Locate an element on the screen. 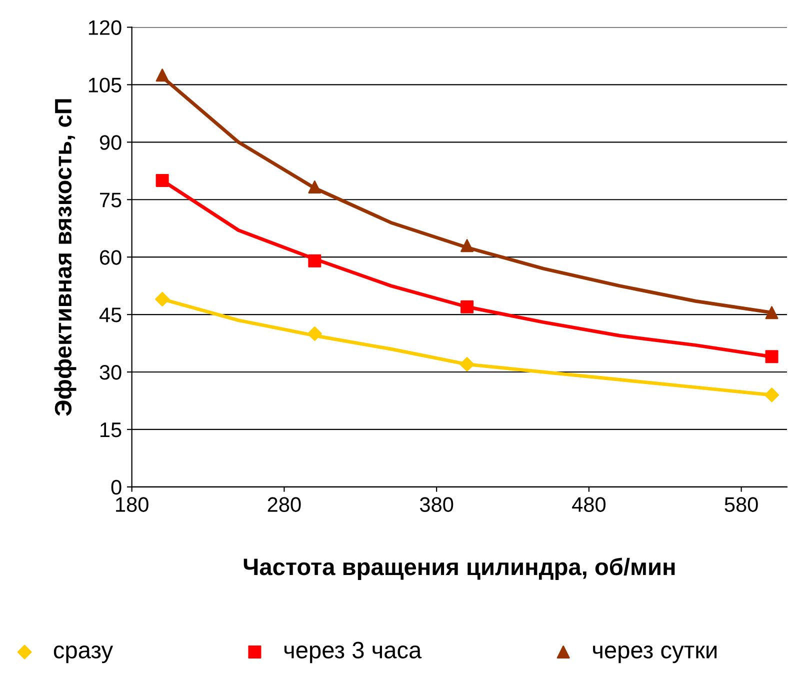 This screenshot has height=681, width=799. y-tick-label: 75 is located at coordinates (111, 200).